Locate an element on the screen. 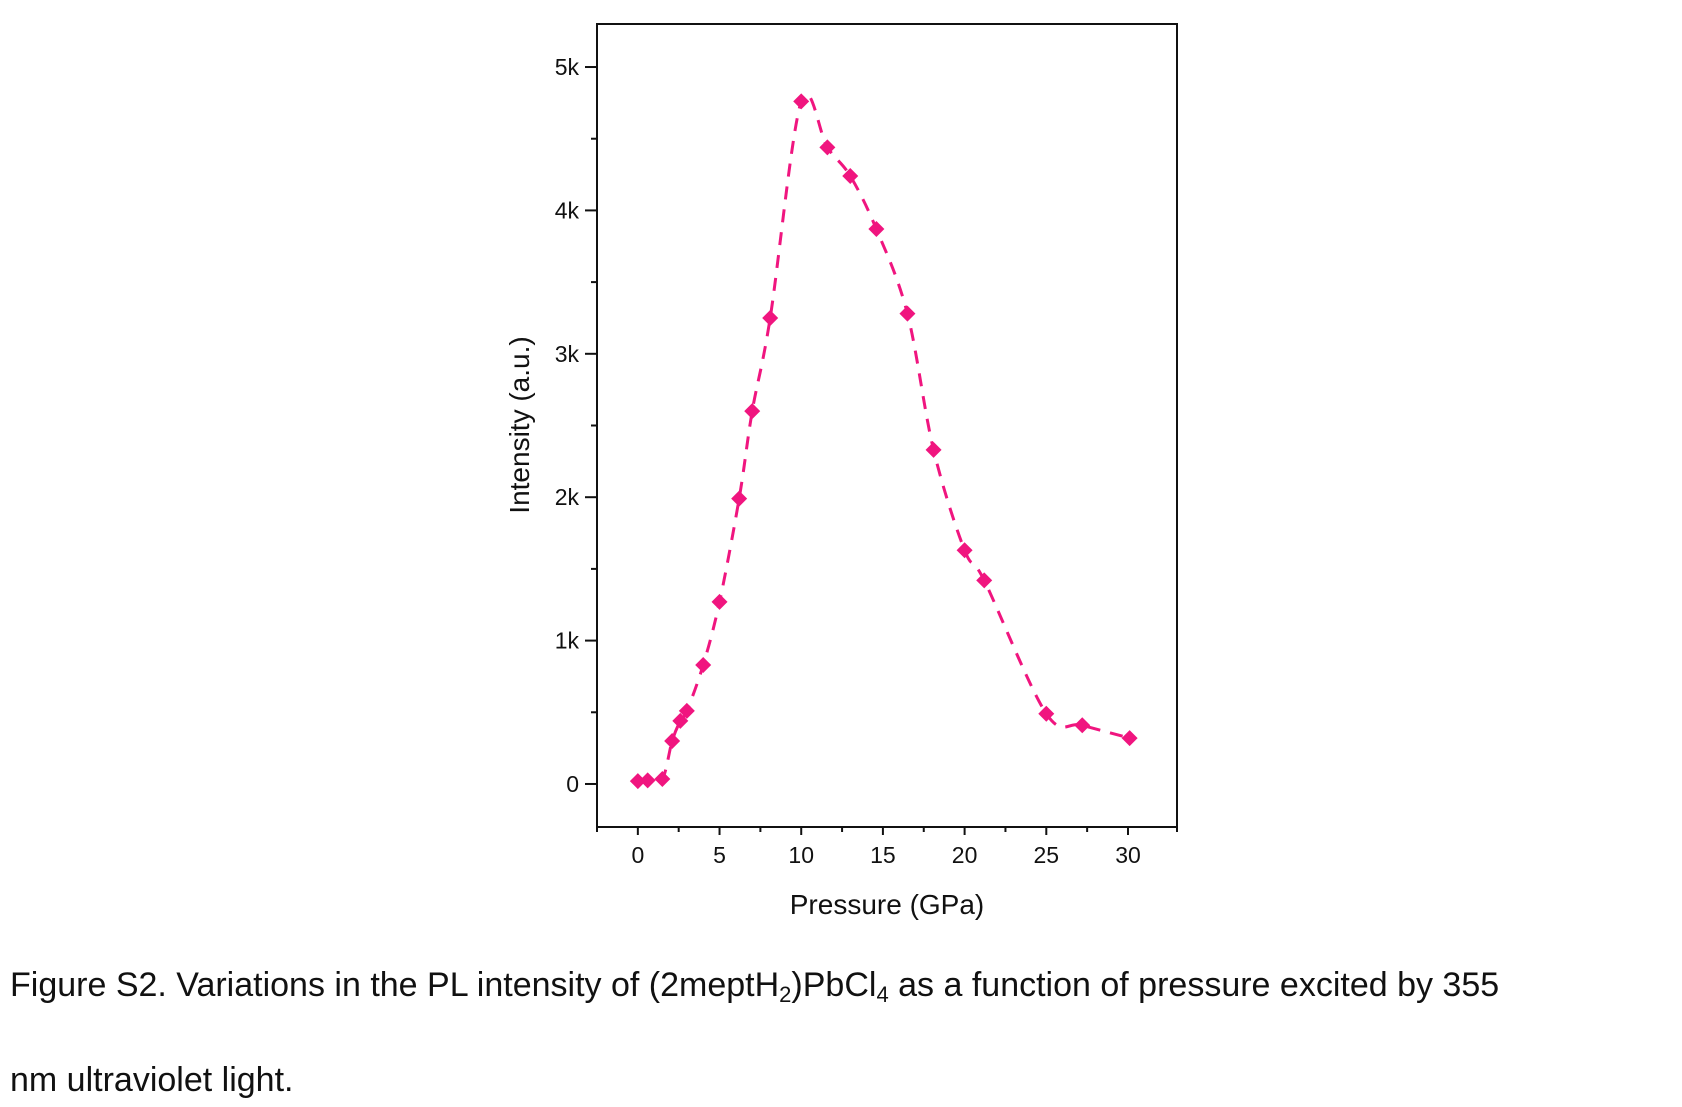  y-tick-label: 4k is located at coordinates (567, 210).